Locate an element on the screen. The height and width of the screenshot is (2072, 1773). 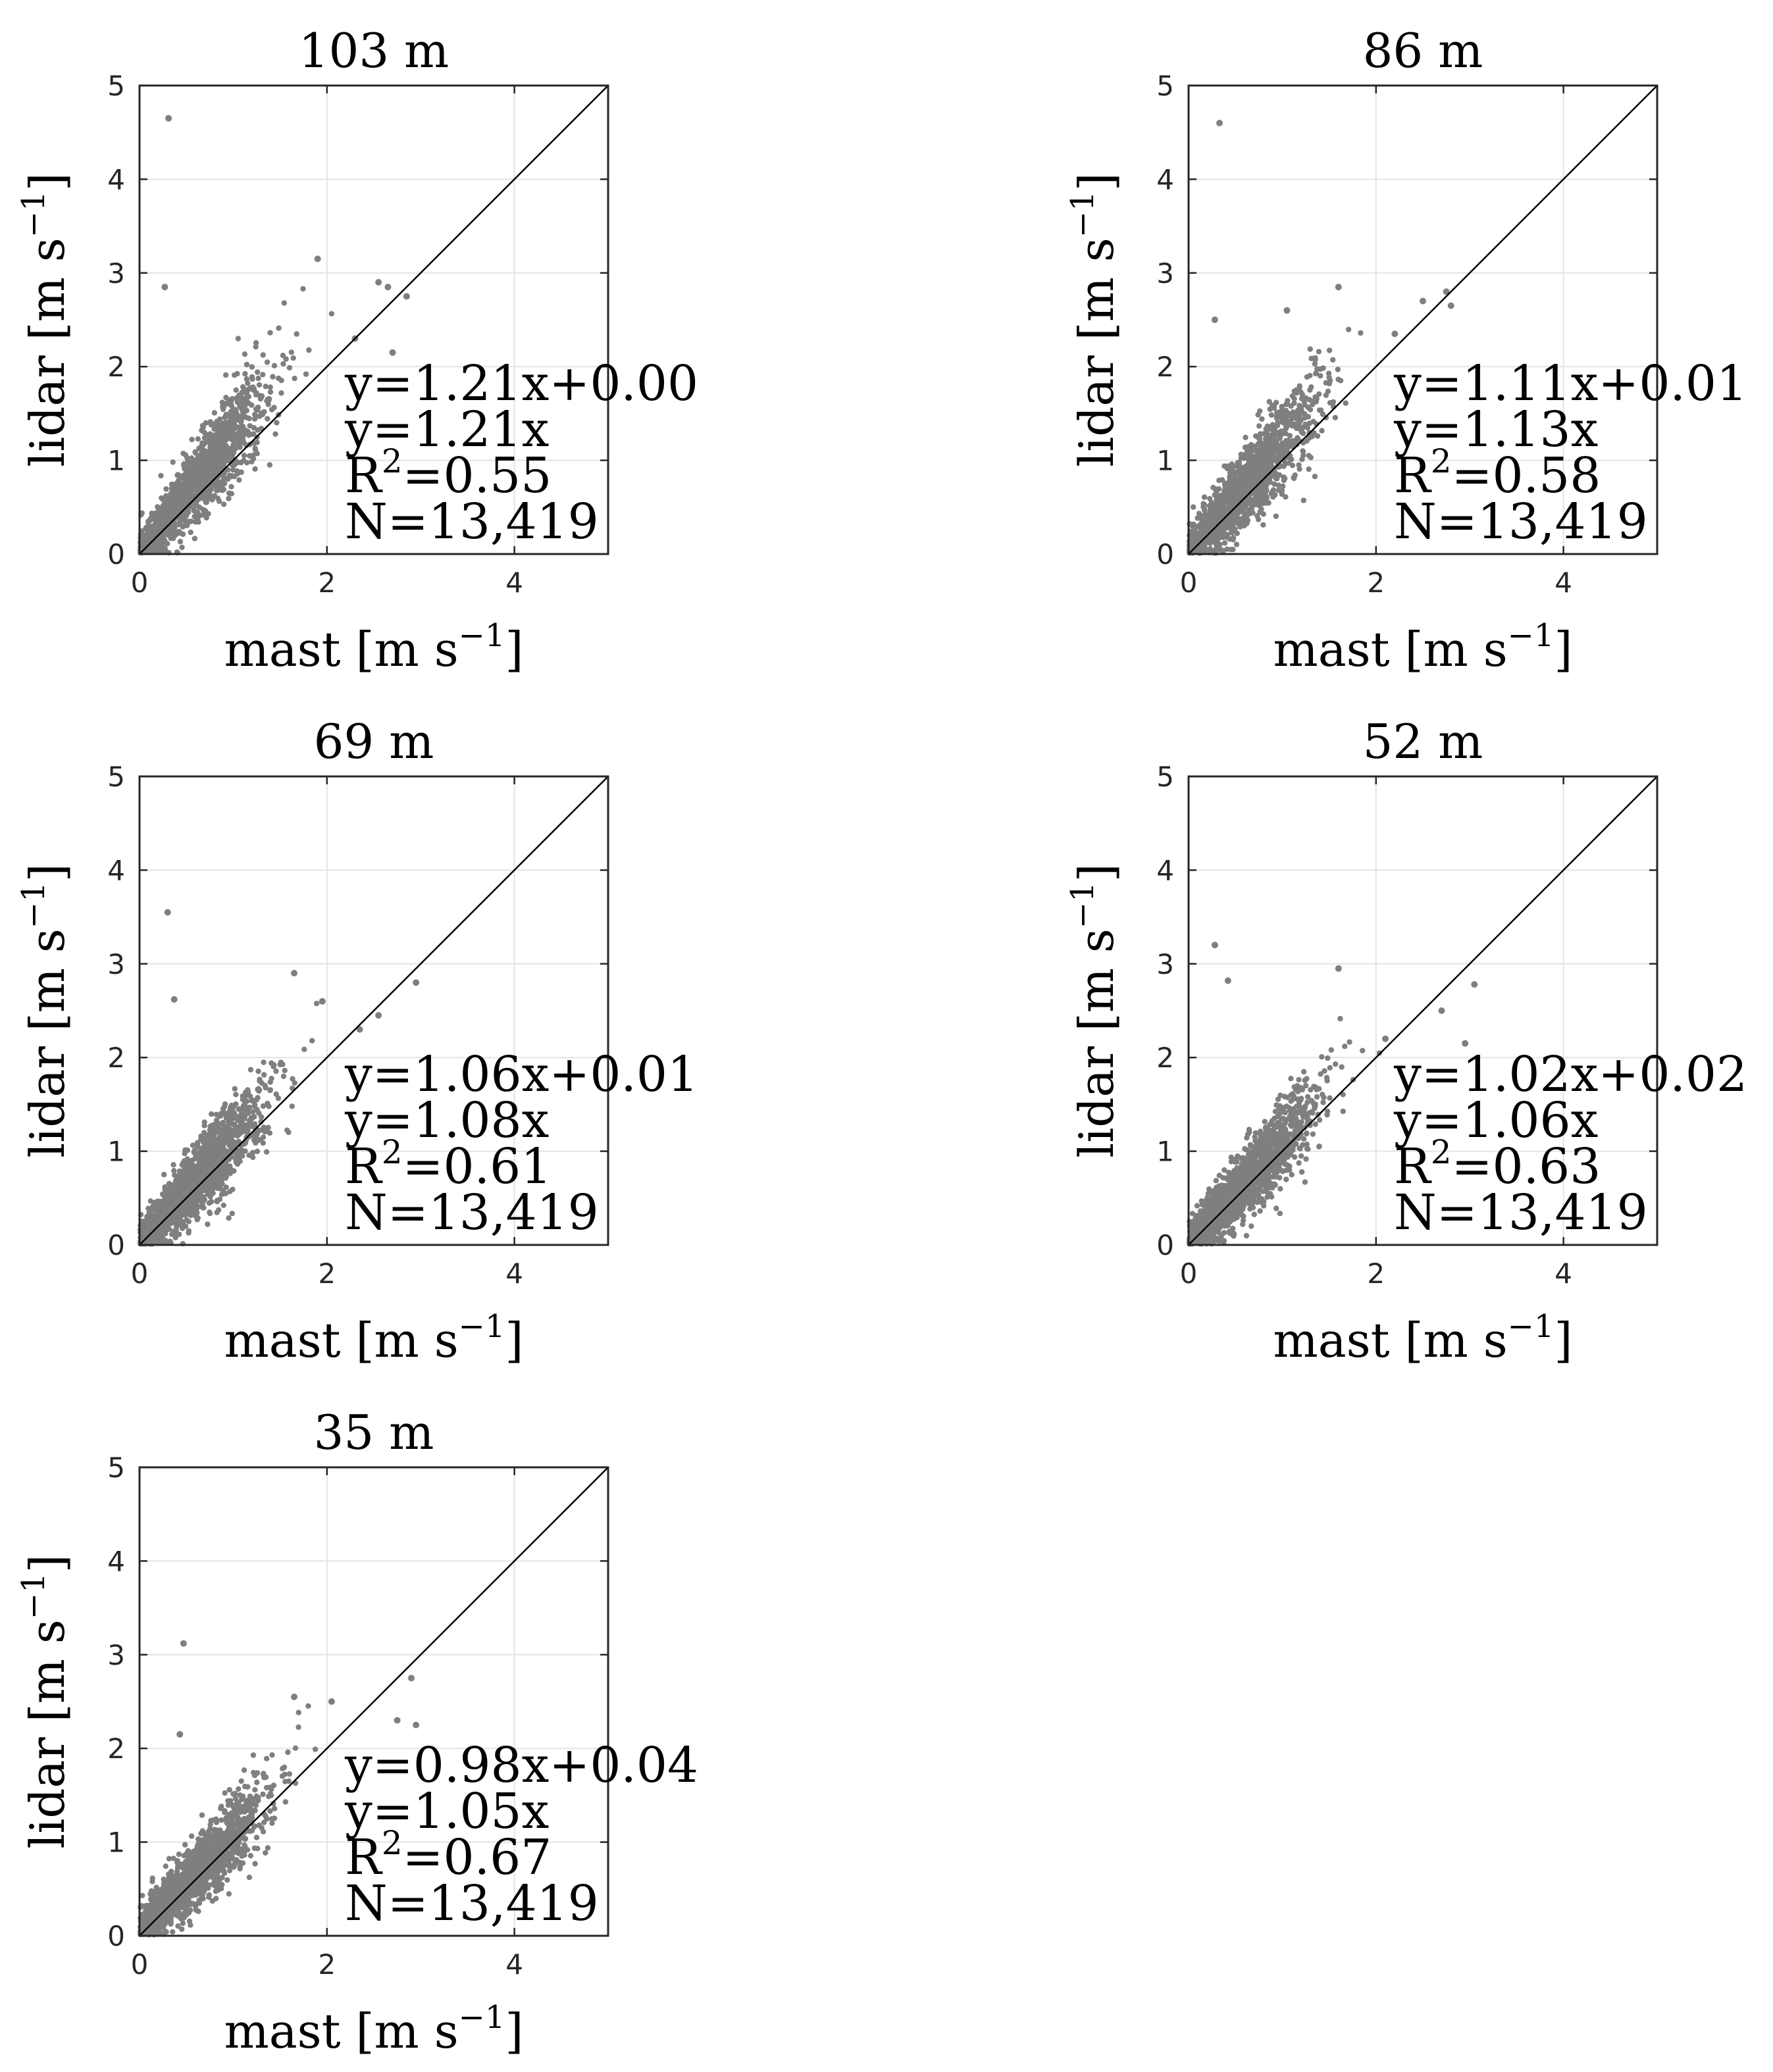
r-squared: R2=0.55 is located at coordinates (448, 473).